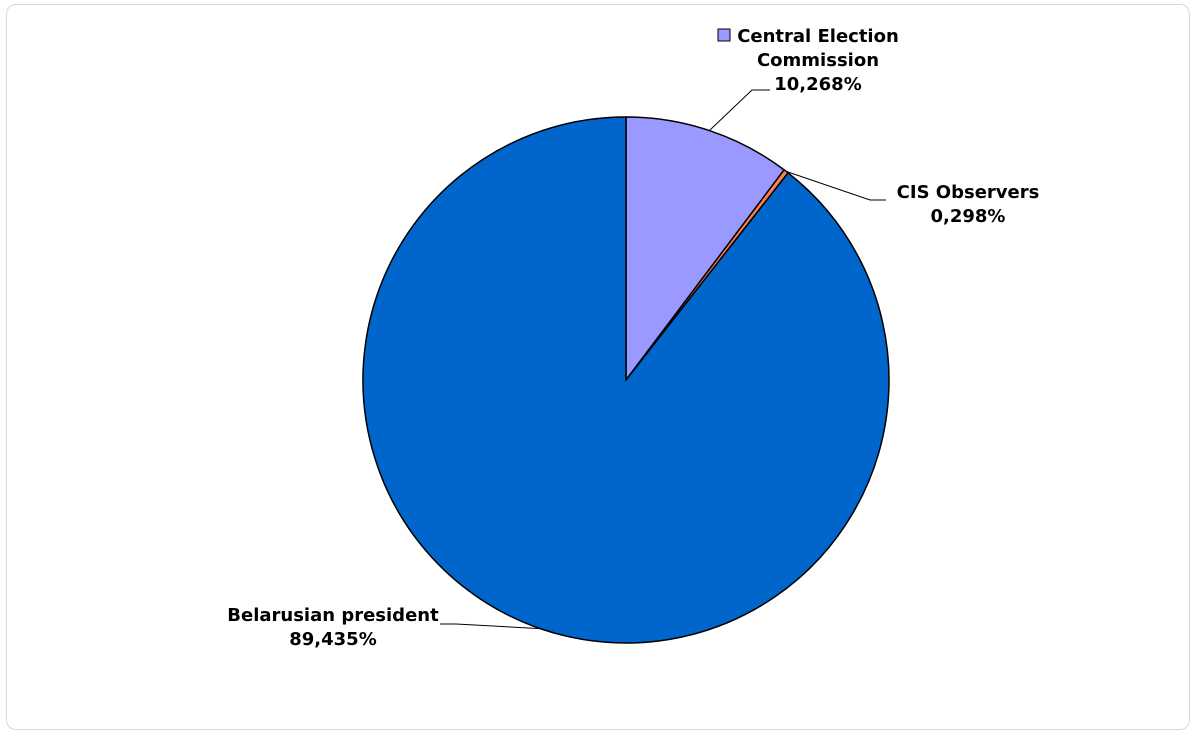  What do you see at coordinates (818, 36) in the screenshot?
I see `label-central-election-commission-line1: Central Election` at bounding box center [818, 36].